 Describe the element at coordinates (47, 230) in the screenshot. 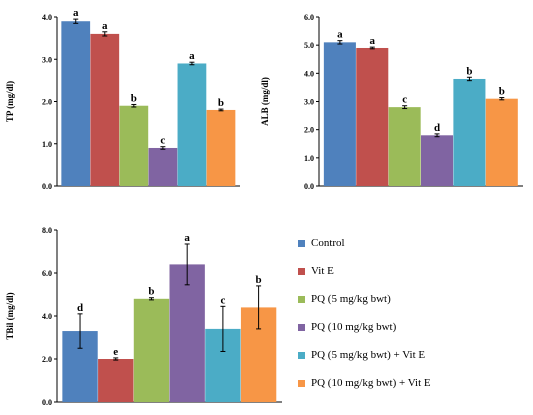

I see `y-tick-label: 8.0` at that location.